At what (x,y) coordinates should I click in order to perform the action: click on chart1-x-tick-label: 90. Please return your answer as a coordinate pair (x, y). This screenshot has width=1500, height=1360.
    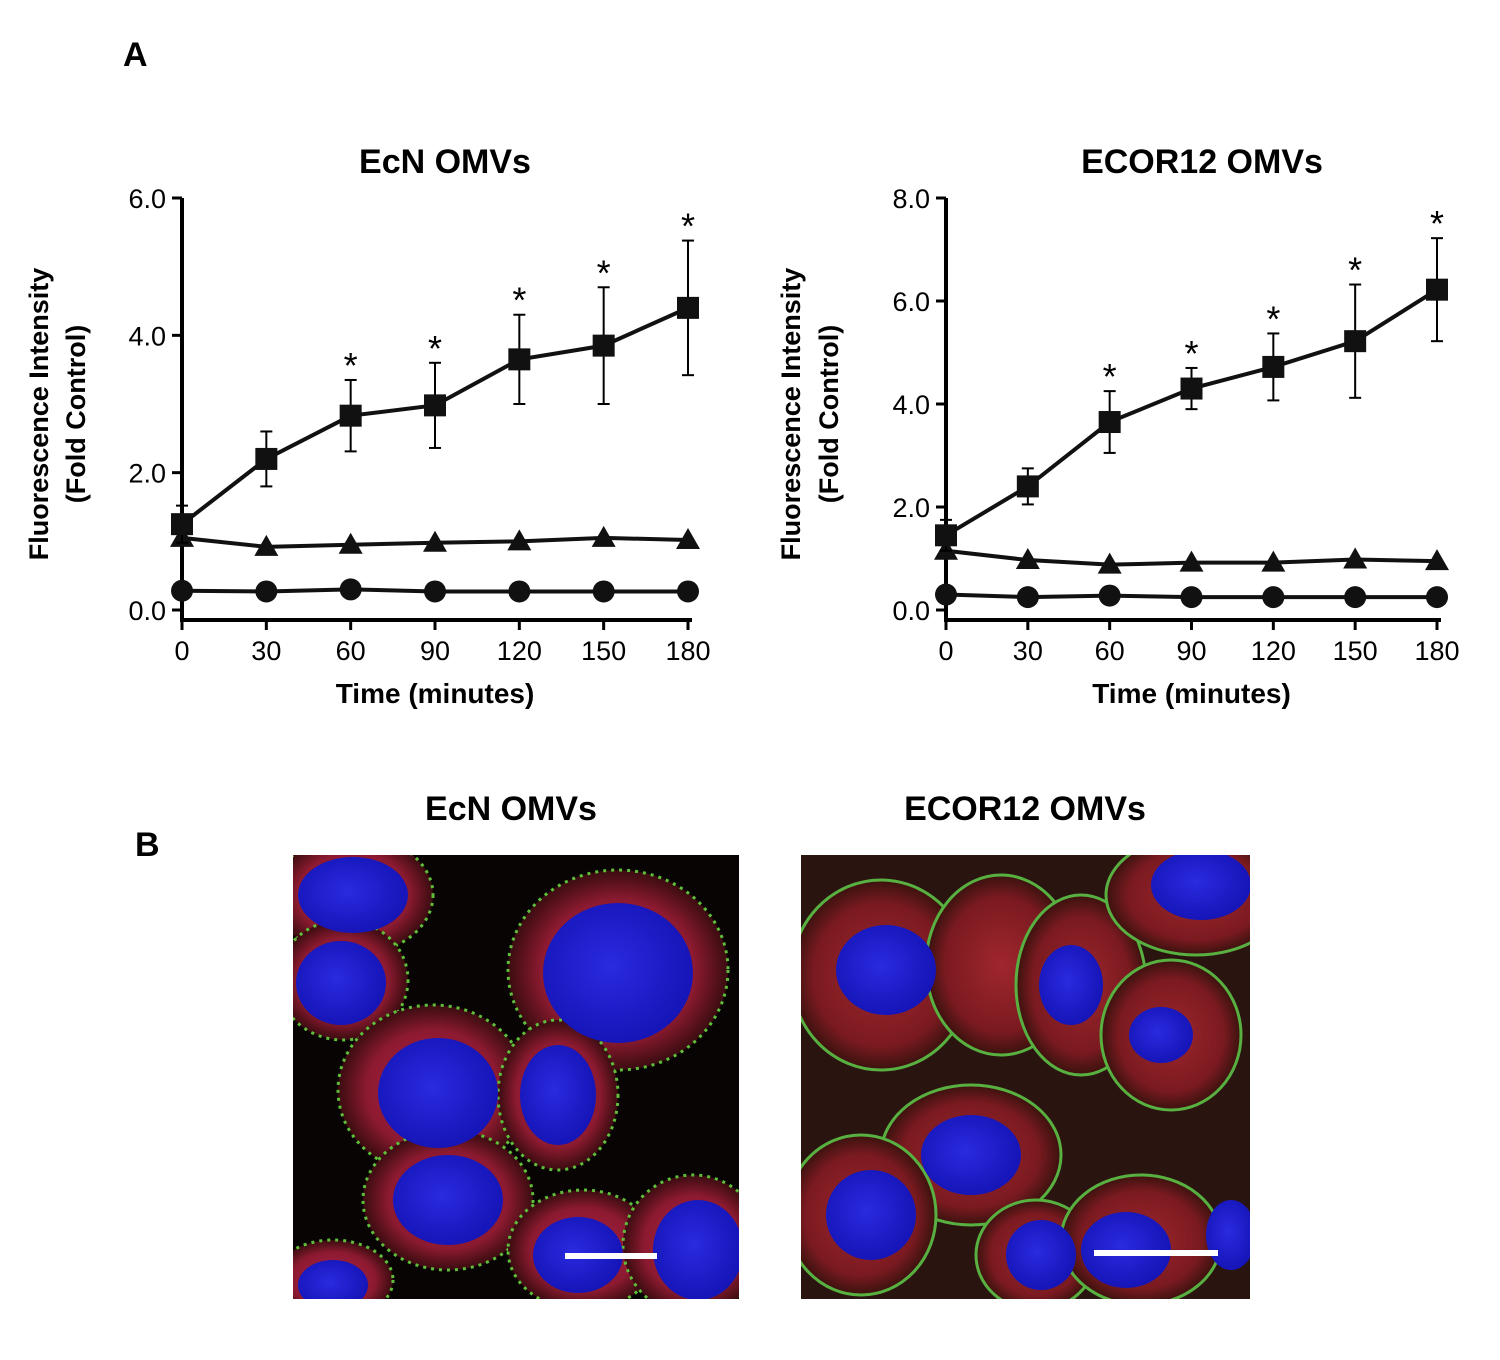
    Looking at the image, I should click on (1191, 651).